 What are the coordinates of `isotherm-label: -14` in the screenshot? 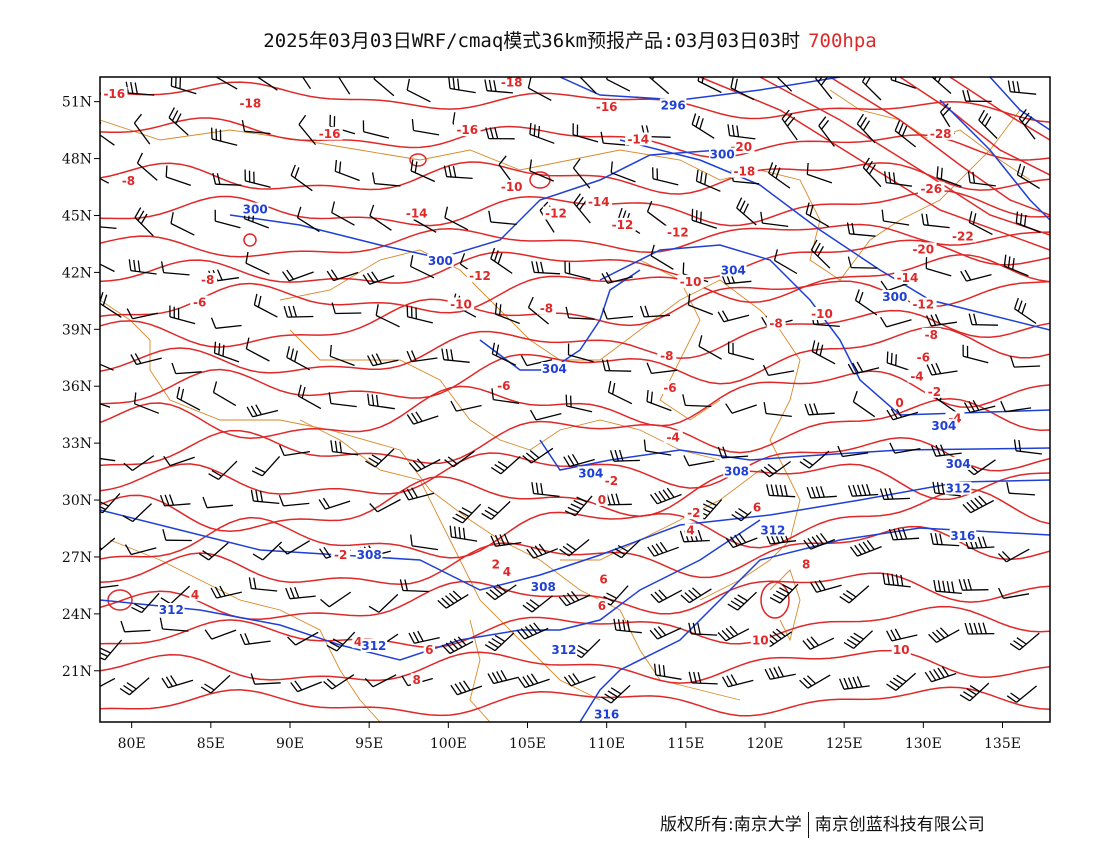 It's located at (638, 140).